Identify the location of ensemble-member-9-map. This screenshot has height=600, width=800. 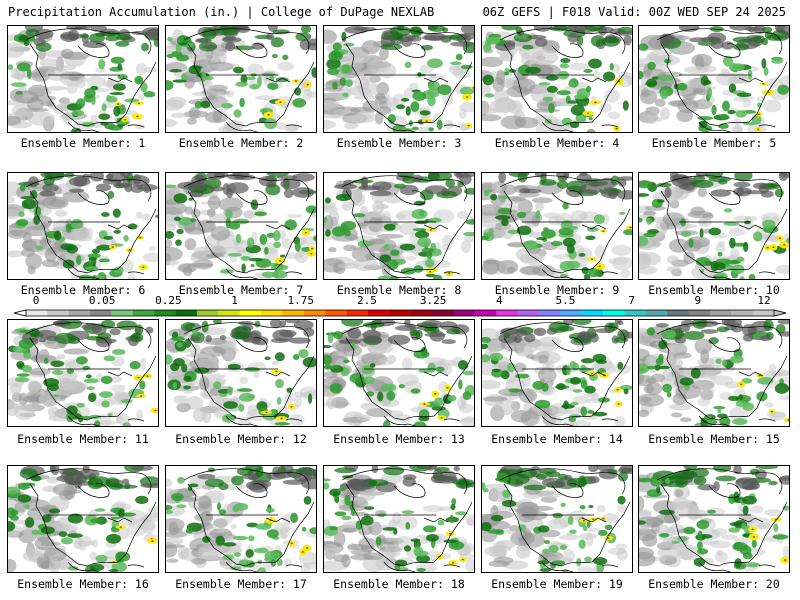
(557, 226).